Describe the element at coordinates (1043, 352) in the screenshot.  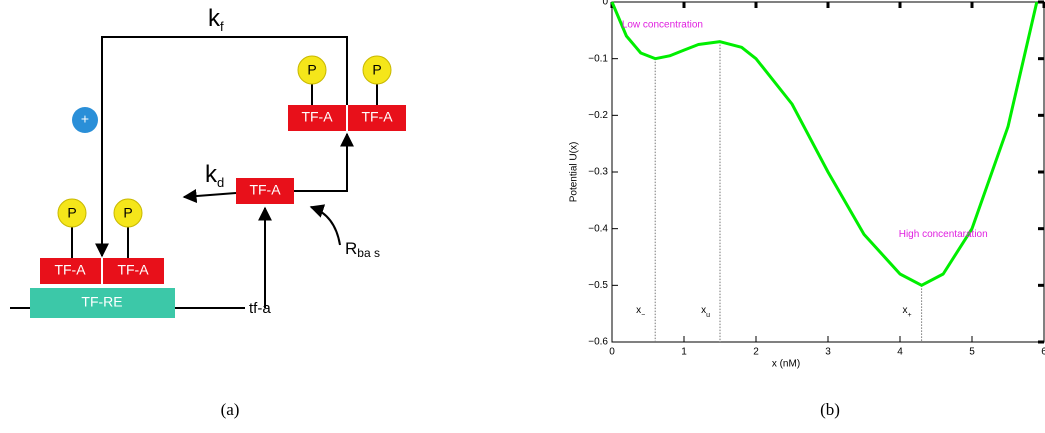
I see `x-tick-label: 6` at that location.